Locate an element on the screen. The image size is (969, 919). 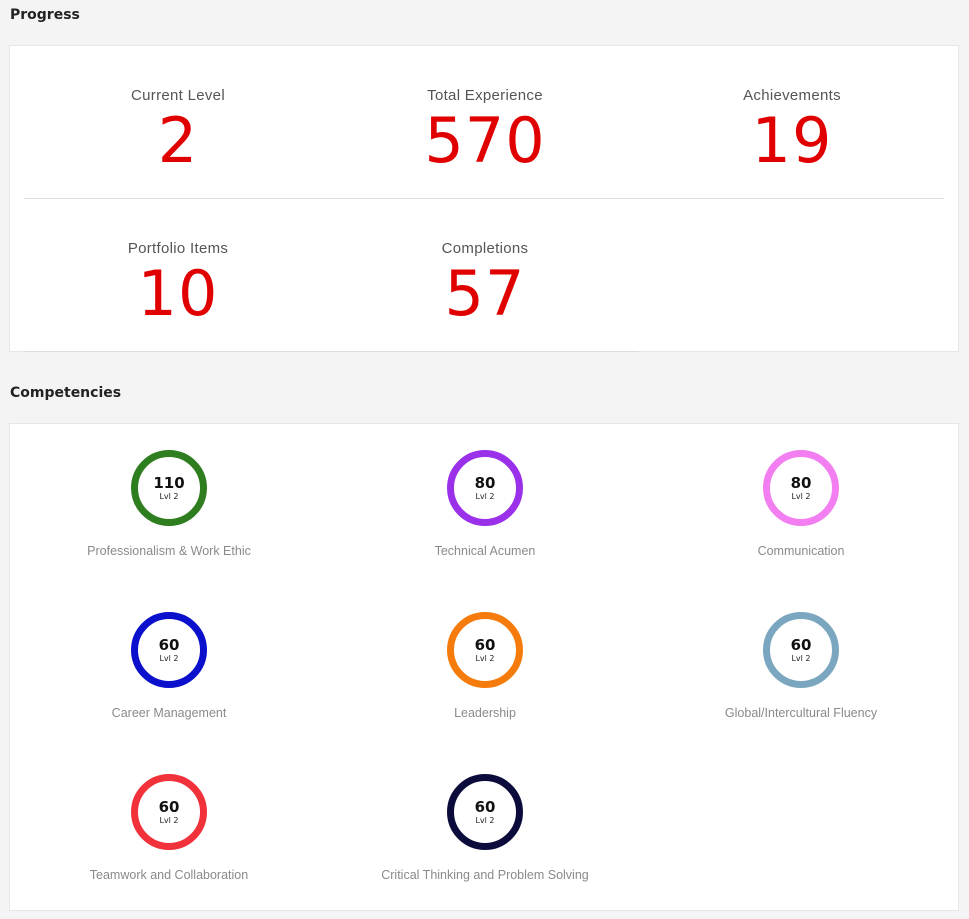
competency-item: 60 Lvl 2 Career Management is located at coordinates (169, 666).